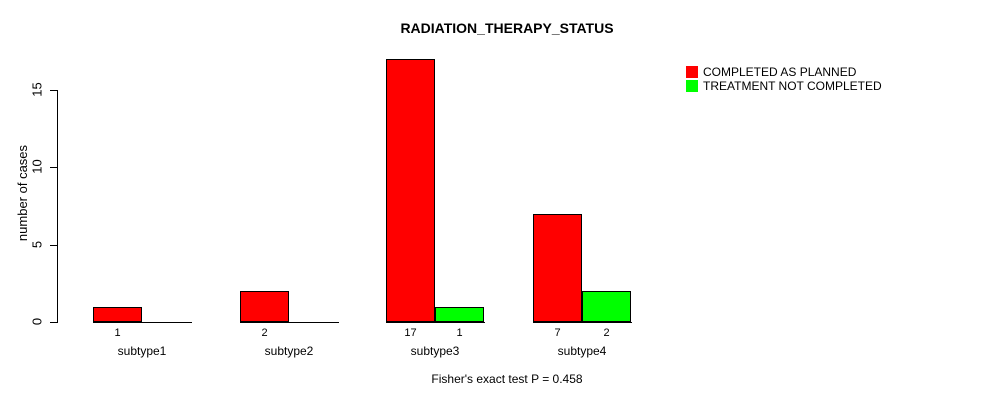 The width and height of the screenshot is (990, 400). Describe the element at coordinates (117, 314) in the screenshot. I see `bar-subtype1-completed-as-planned` at that location.